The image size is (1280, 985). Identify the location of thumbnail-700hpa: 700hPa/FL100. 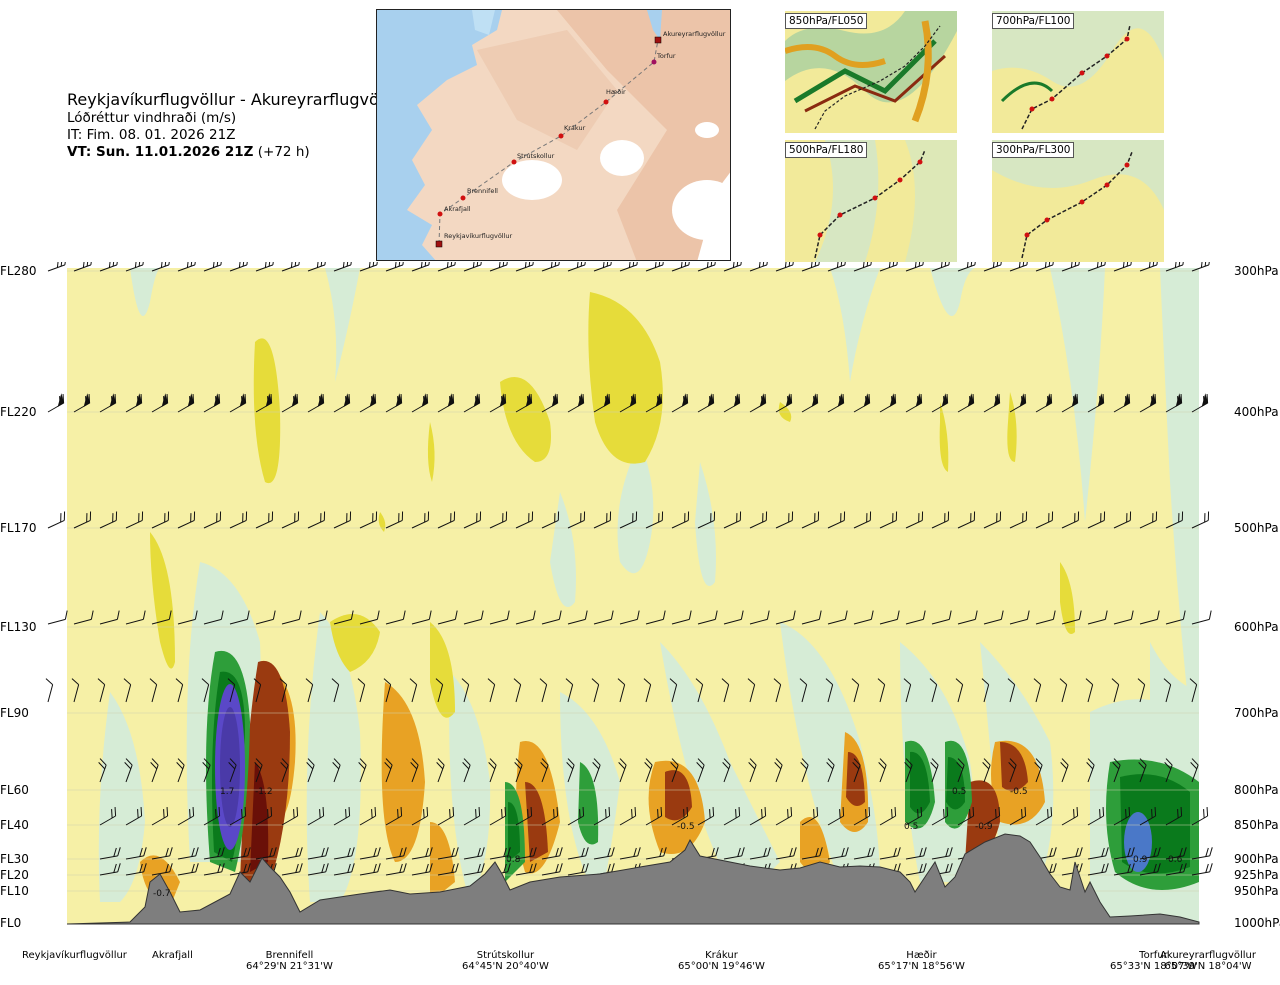
(1078, 72).